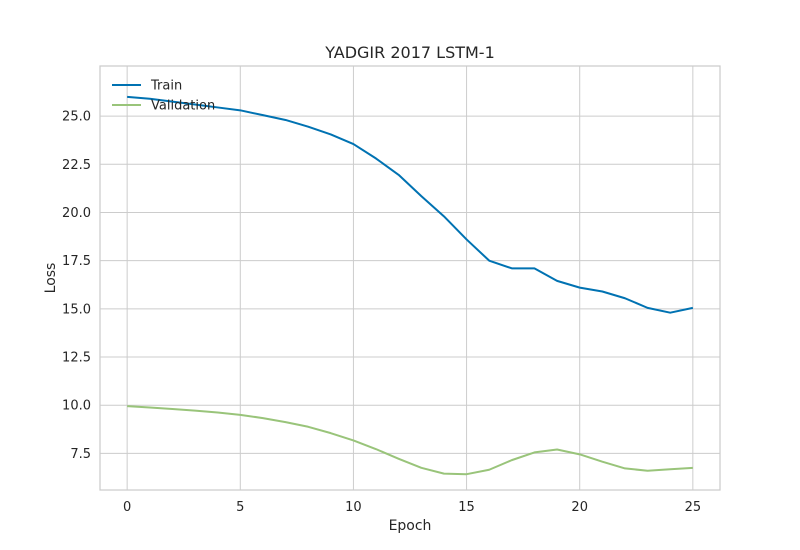 The width and height of the screenshot is (800, 550). I want to click on y-tick-label: 12.5, so click(76, 358).